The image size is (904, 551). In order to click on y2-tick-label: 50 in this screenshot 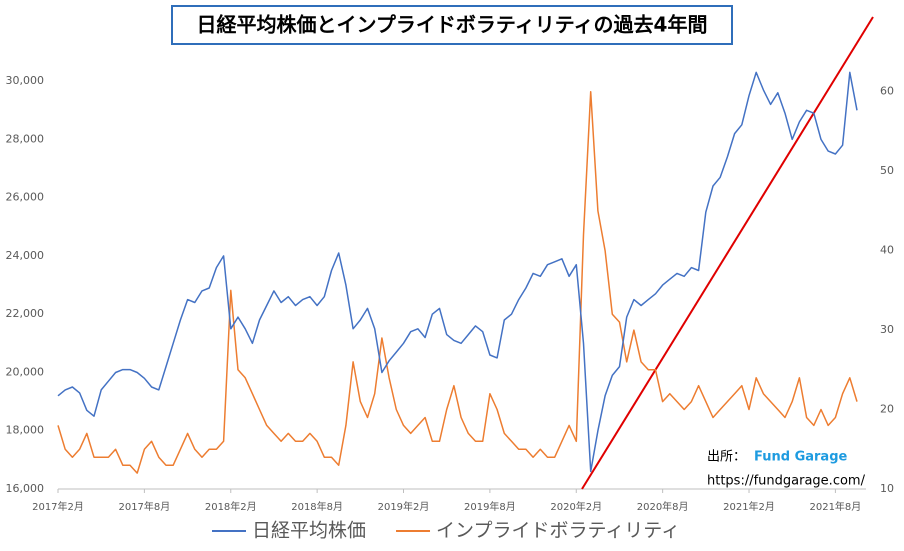, I will do `click(887, 170)`.